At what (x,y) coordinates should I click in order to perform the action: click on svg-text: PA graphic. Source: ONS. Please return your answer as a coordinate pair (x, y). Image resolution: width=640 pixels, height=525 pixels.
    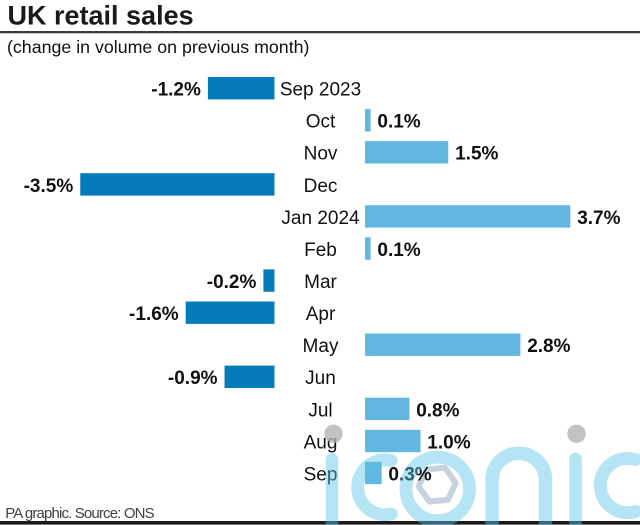
    Looking at the image, I should click on (79, 513).